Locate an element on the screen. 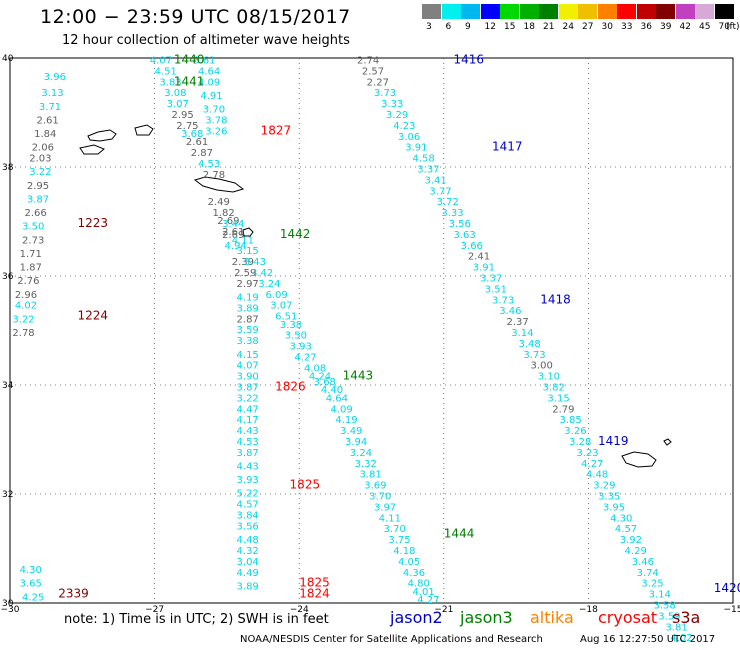 The height and width of the screenshot is (650, 740). wave-height-value: 4.51 is located at coordinates (166, 71).